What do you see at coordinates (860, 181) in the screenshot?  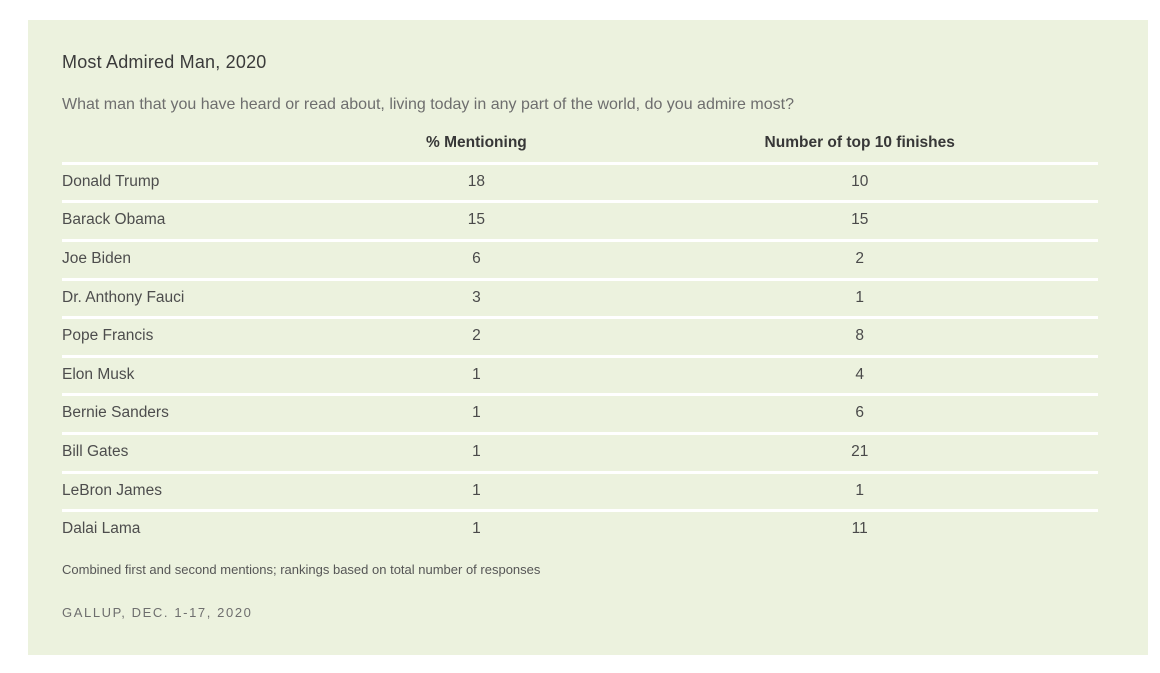 I see `top10-finishes-cell: 10` at bounding box center [860, 181].